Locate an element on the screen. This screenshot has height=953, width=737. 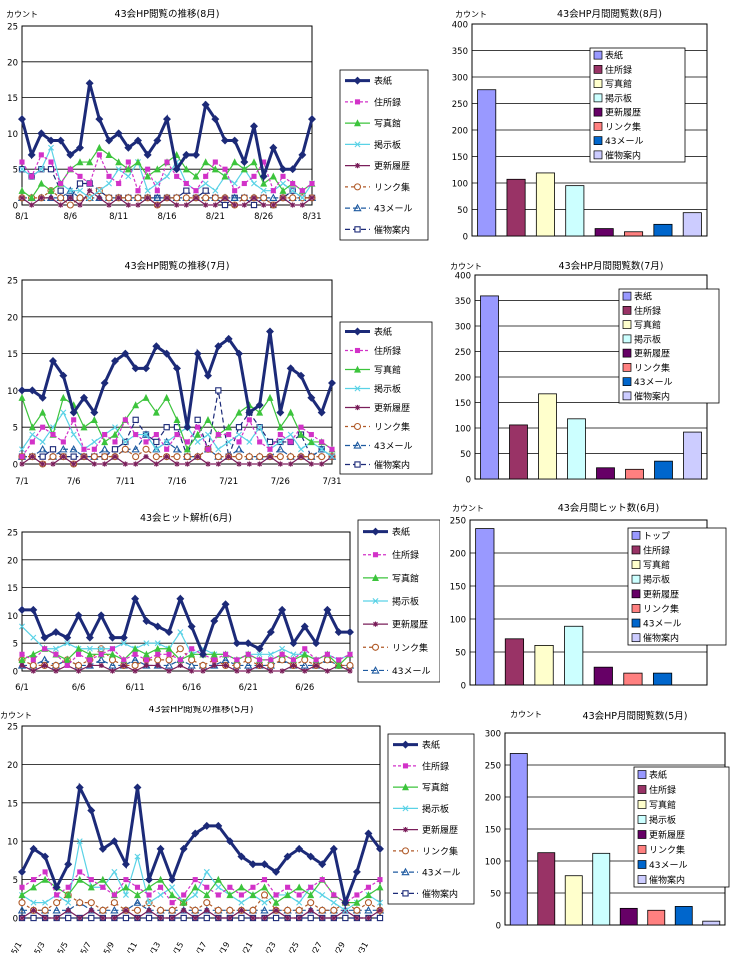
chart-title: 43会HP月間閲覧数(5月) is located at coordinates (635, 716).